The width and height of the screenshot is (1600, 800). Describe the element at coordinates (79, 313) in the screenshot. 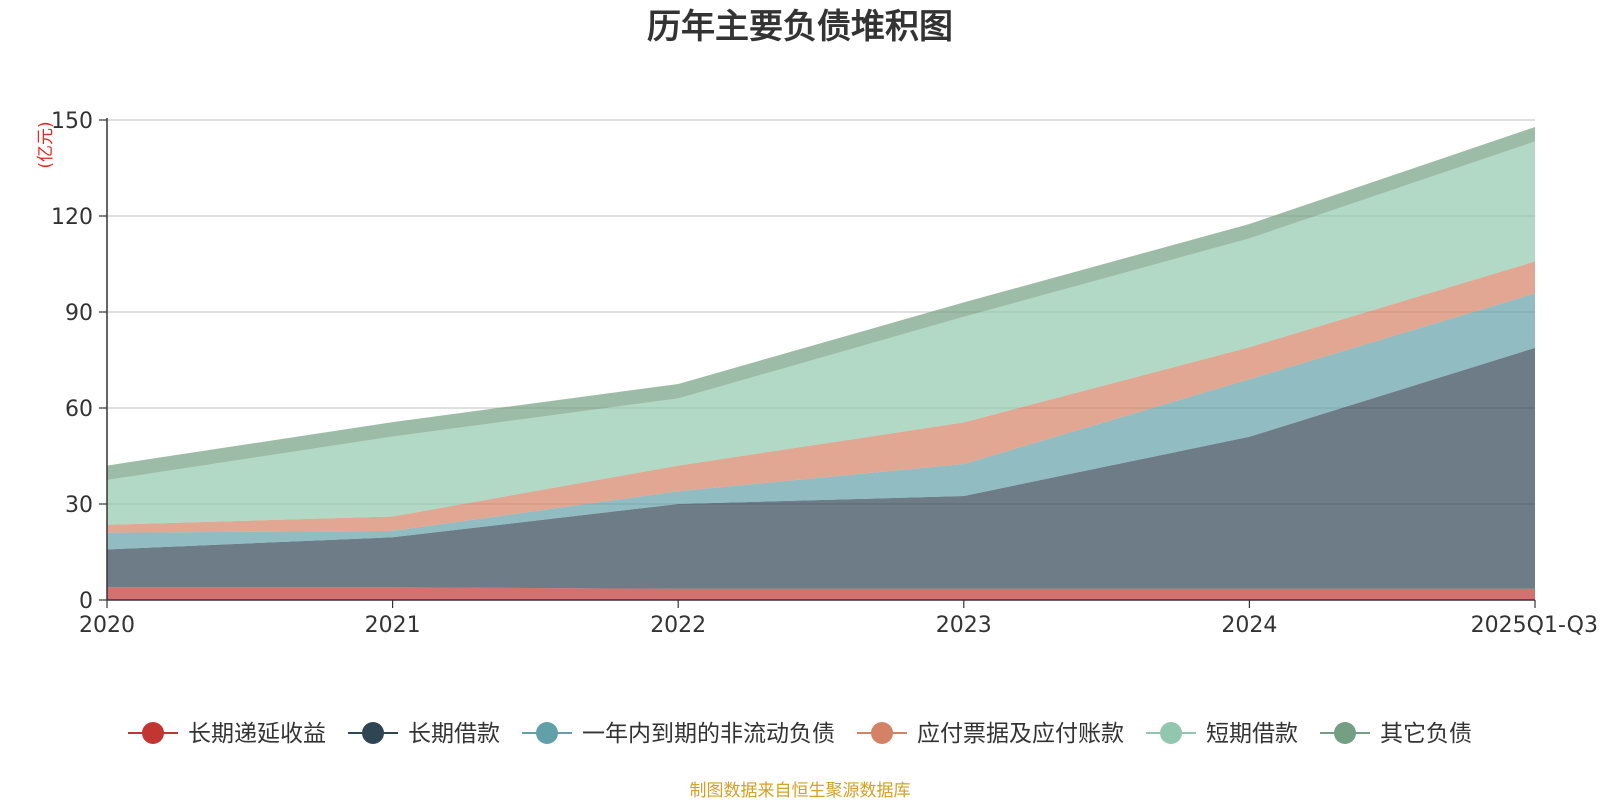

I see `y-tick-label: 90` at that location.